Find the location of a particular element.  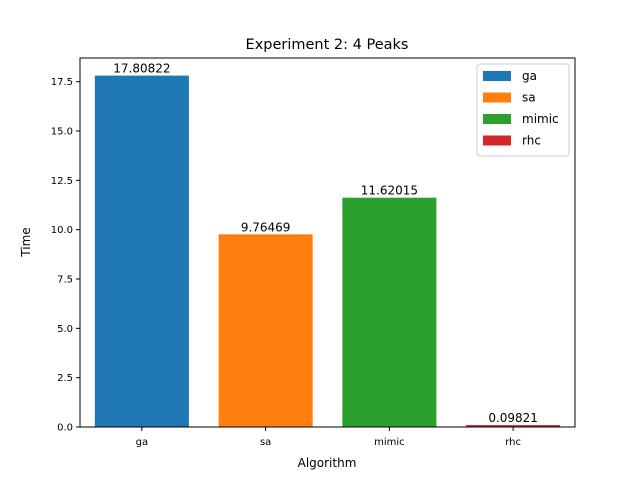

x-tick-label-mimic: mimic is located at coordinates (389, 442).